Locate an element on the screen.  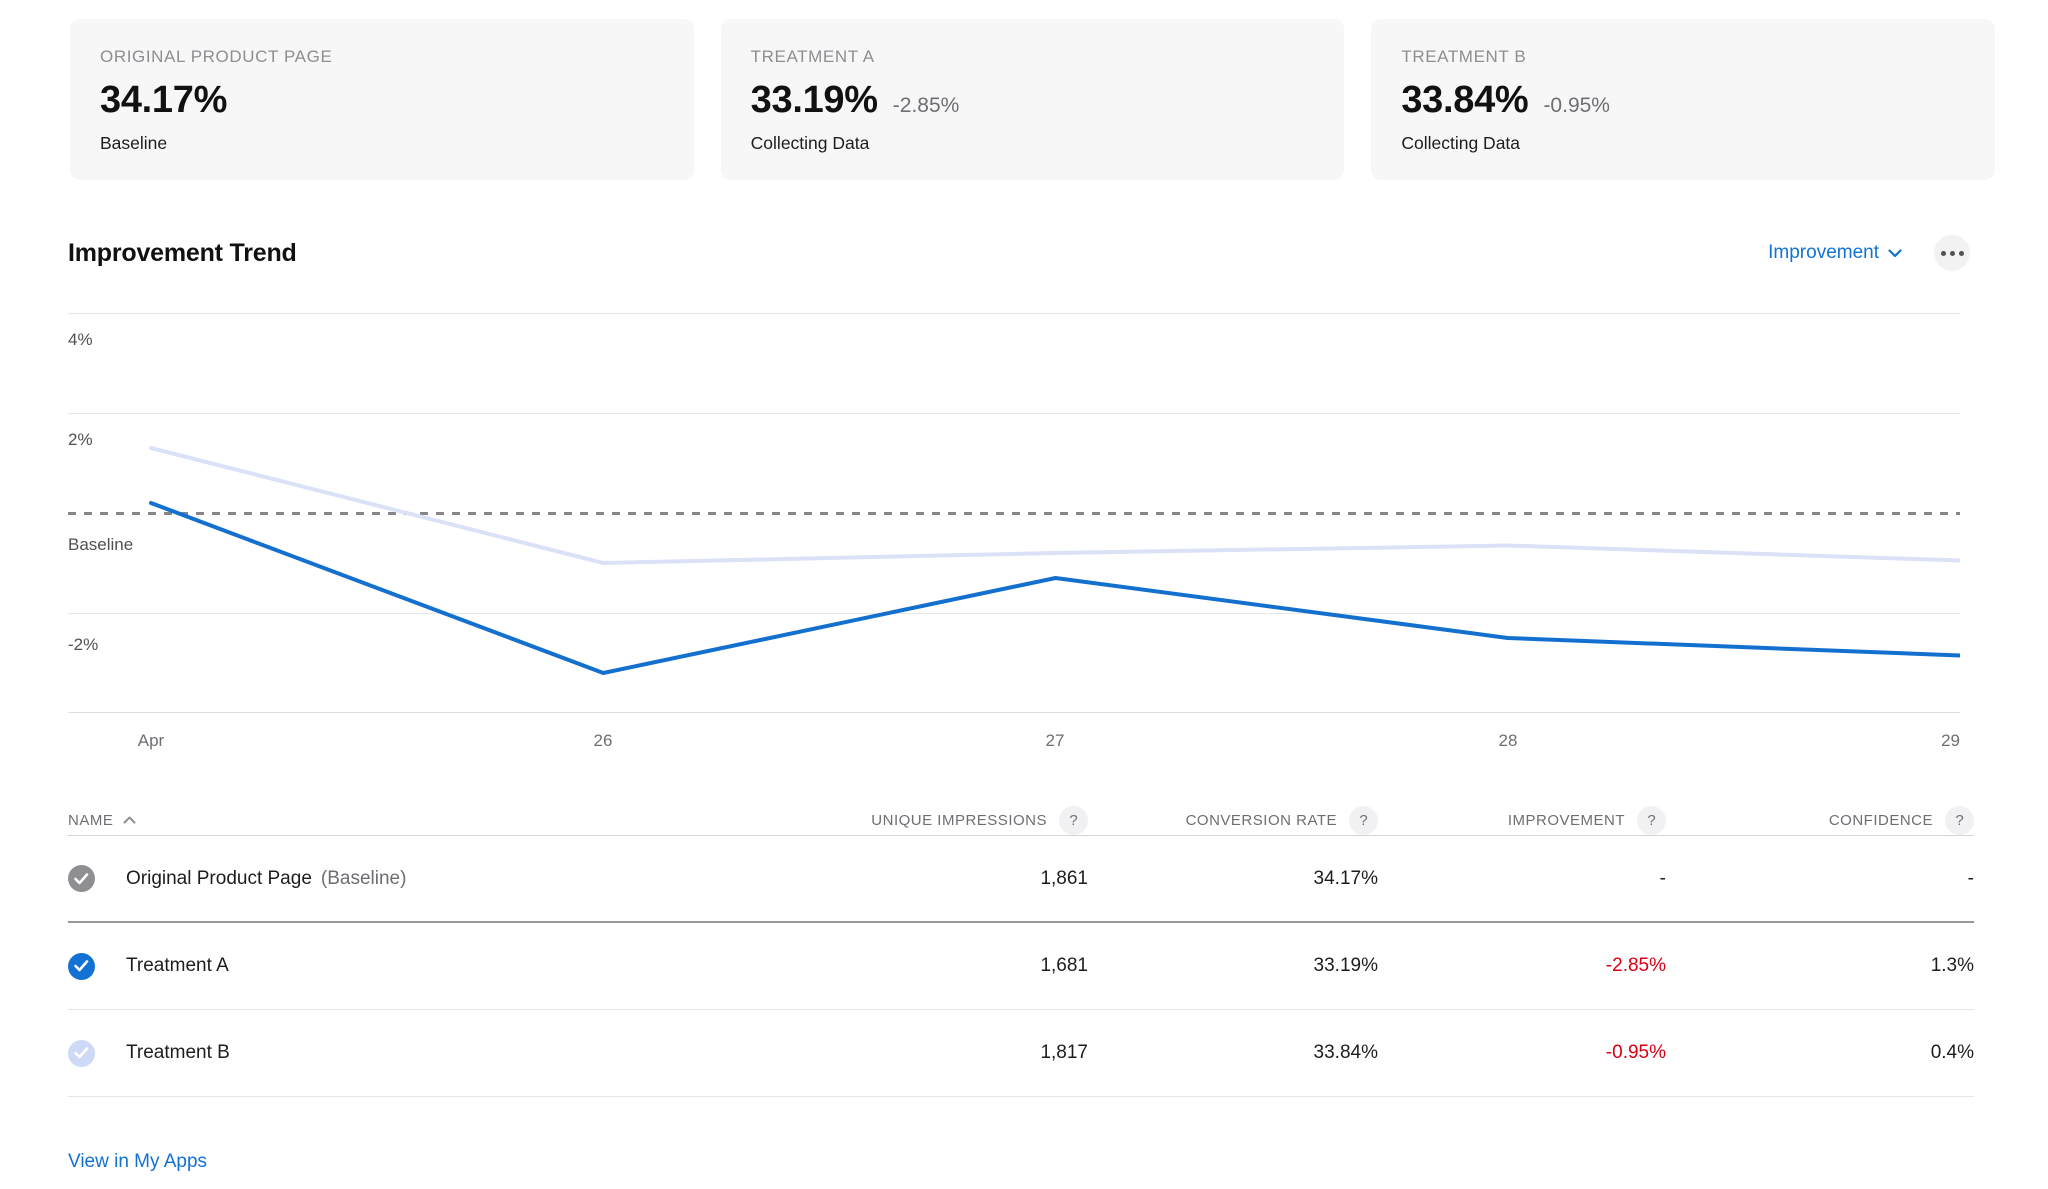
x-tick-label: Apr is located at coordinates (151, 740).